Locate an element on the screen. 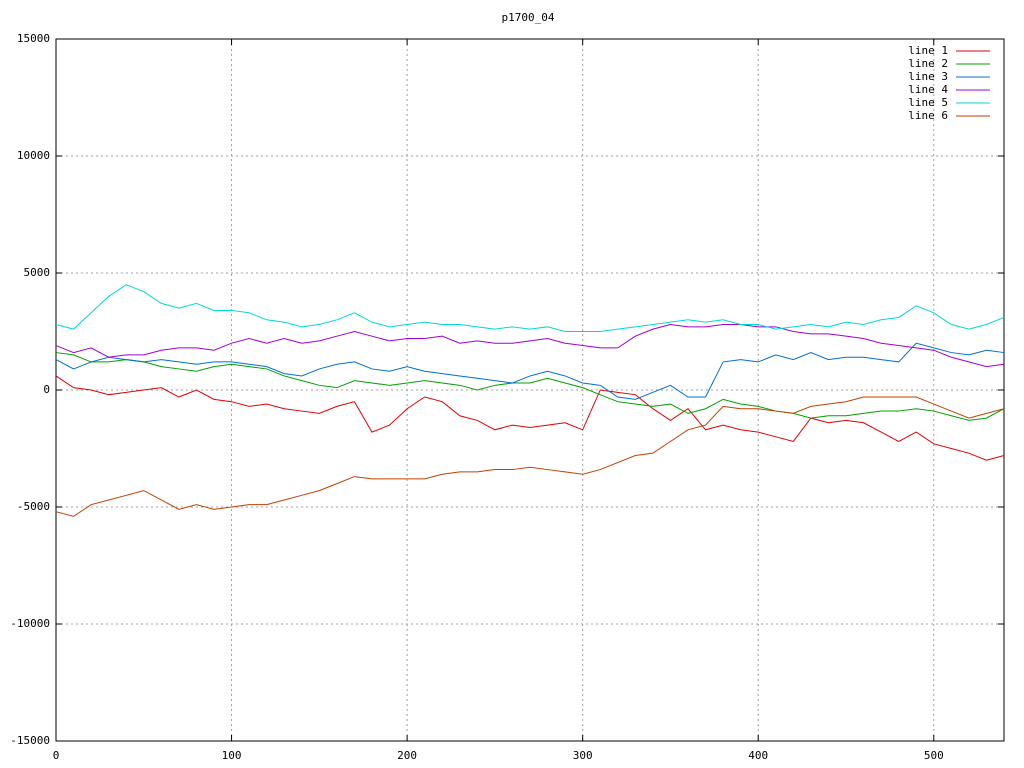 The image size is (1024, 768). x-tick-label: 500 is located at coordinates (934, 755).